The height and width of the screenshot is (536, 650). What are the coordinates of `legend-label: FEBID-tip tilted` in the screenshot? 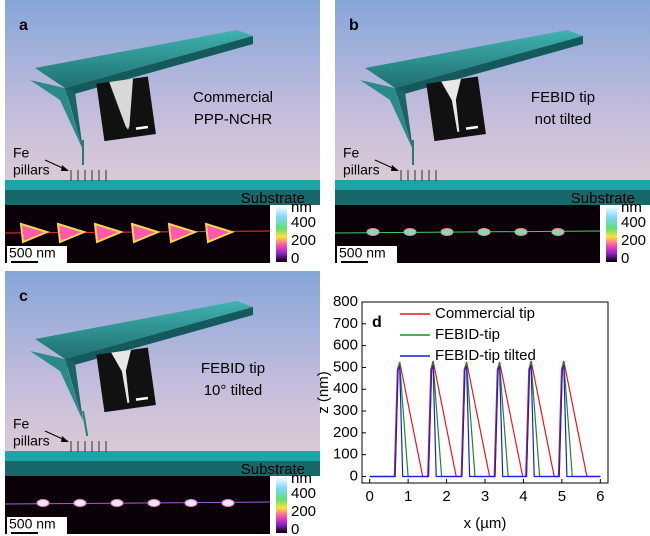 It's located at (485, 355).